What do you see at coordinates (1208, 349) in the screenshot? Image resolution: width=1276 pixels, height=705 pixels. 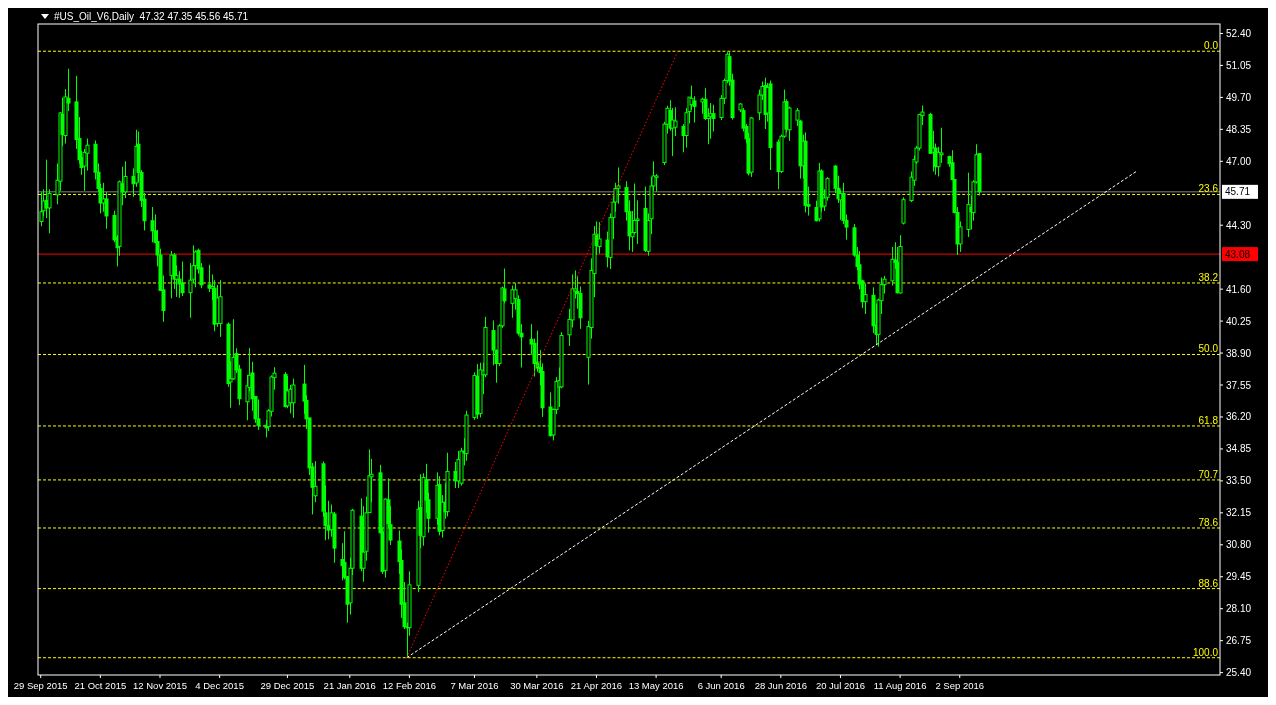 I see `annotation: 50.0` at bounding box center [1208, 349].